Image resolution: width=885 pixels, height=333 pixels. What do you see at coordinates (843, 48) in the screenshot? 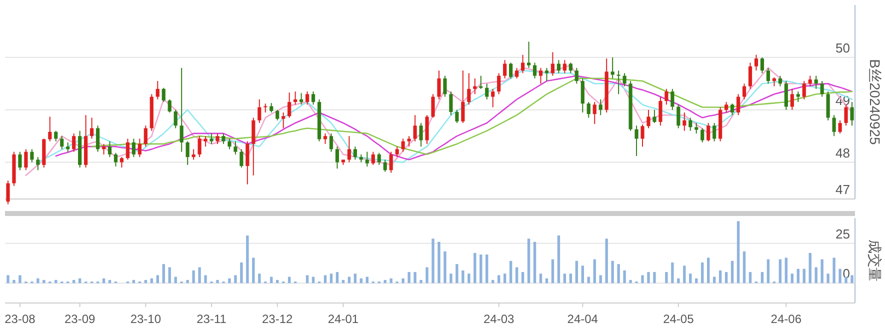
I see `y-tick-label: 50` at bounding box center [843, 48].